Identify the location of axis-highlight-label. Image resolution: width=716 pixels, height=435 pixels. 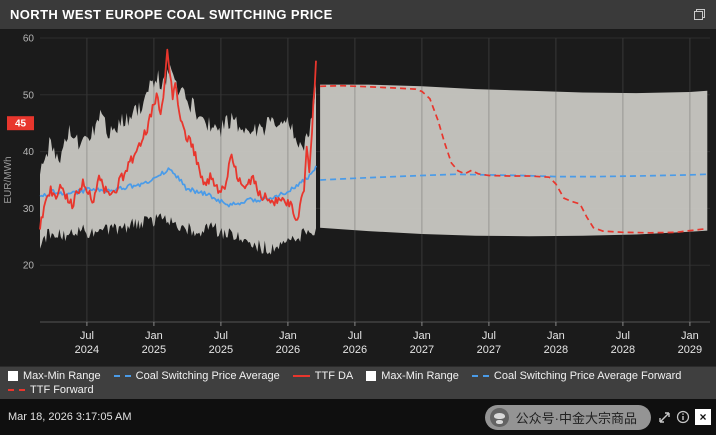
(20, 123).